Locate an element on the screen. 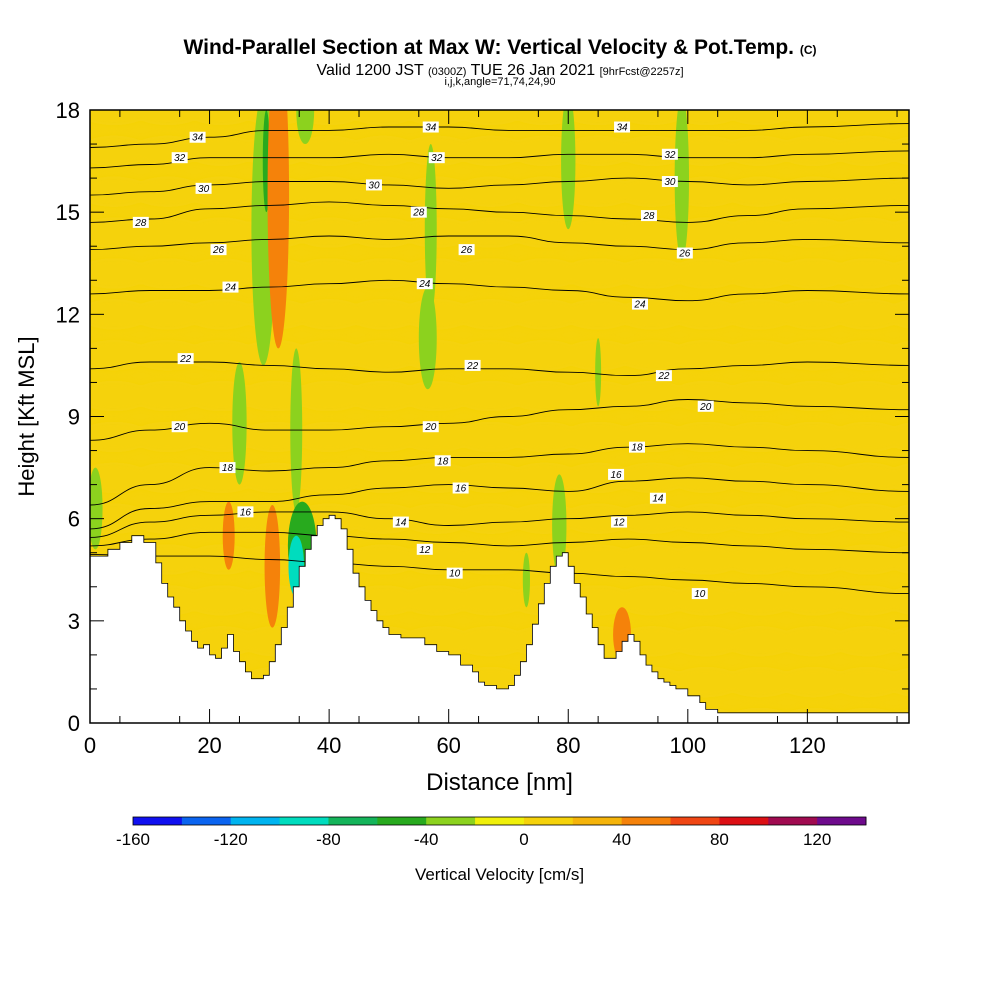 The height and width of the screenshot is (1000, 1000). colorbar-tick-label: -80 is located at coordinates (328, 839).